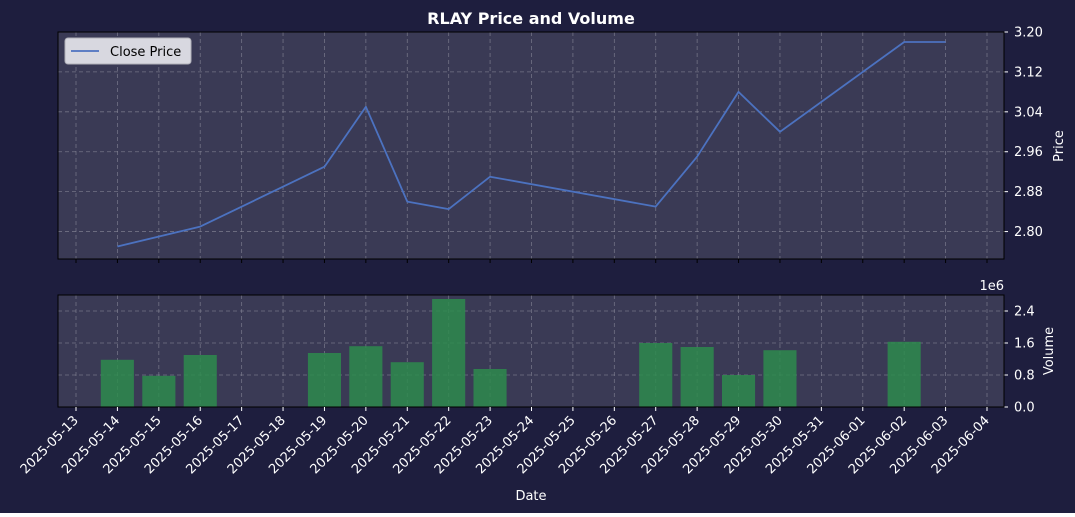  Describe the element at coordinates (1028, 232) in the screenshot. I see `price-y-tick-label: 2.80` at that location.